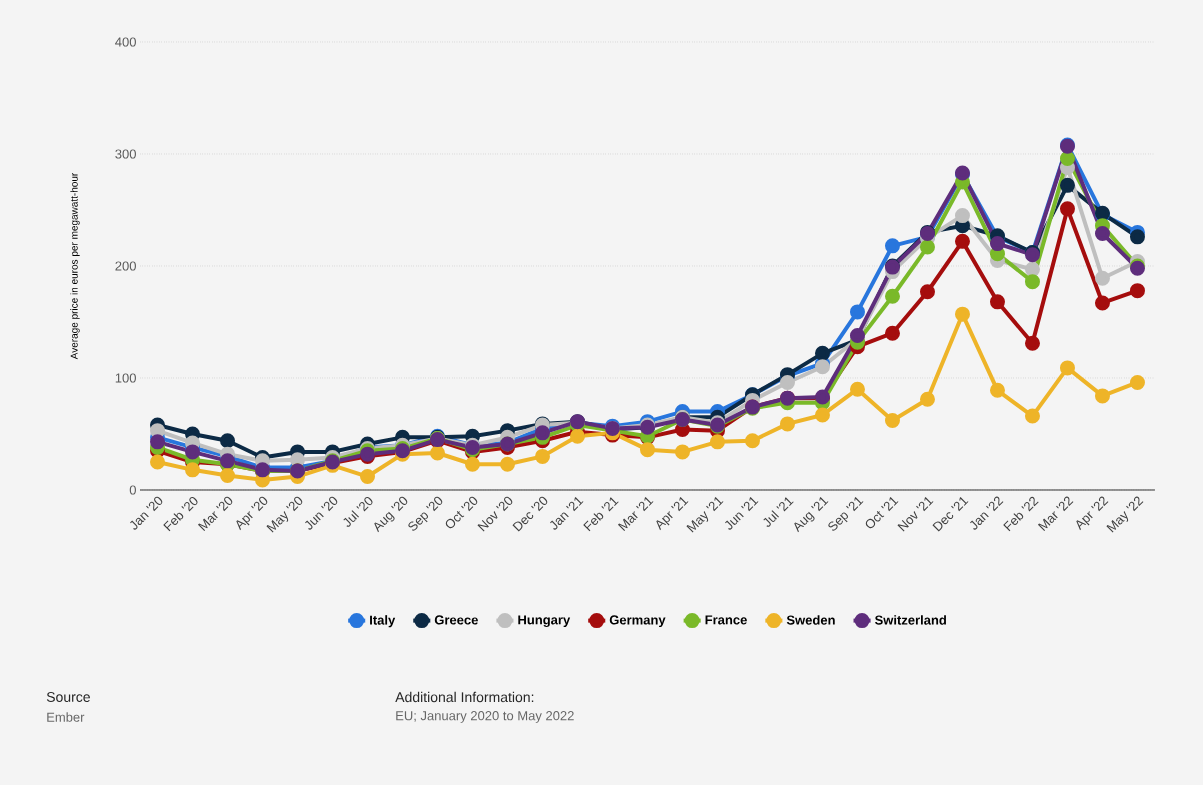 The height and width of the screenshot is (785, 1203). I want to click on legend-label: Italy, so click(383, 621).